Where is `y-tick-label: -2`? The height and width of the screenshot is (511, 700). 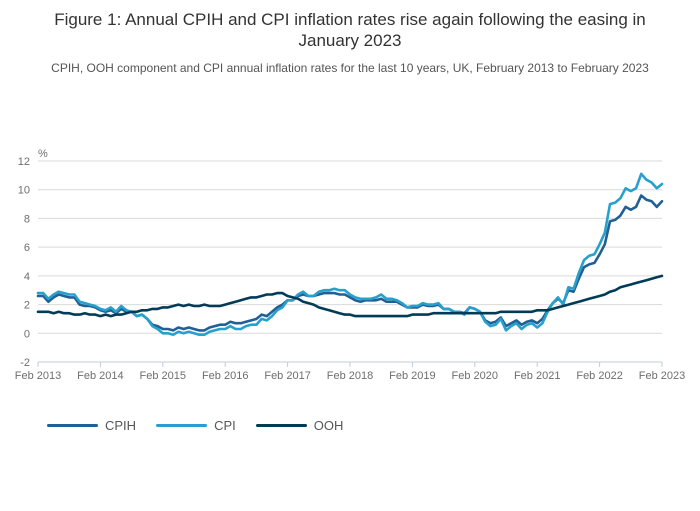 y-tick-label: -2 is located at coordinates (25, 363).